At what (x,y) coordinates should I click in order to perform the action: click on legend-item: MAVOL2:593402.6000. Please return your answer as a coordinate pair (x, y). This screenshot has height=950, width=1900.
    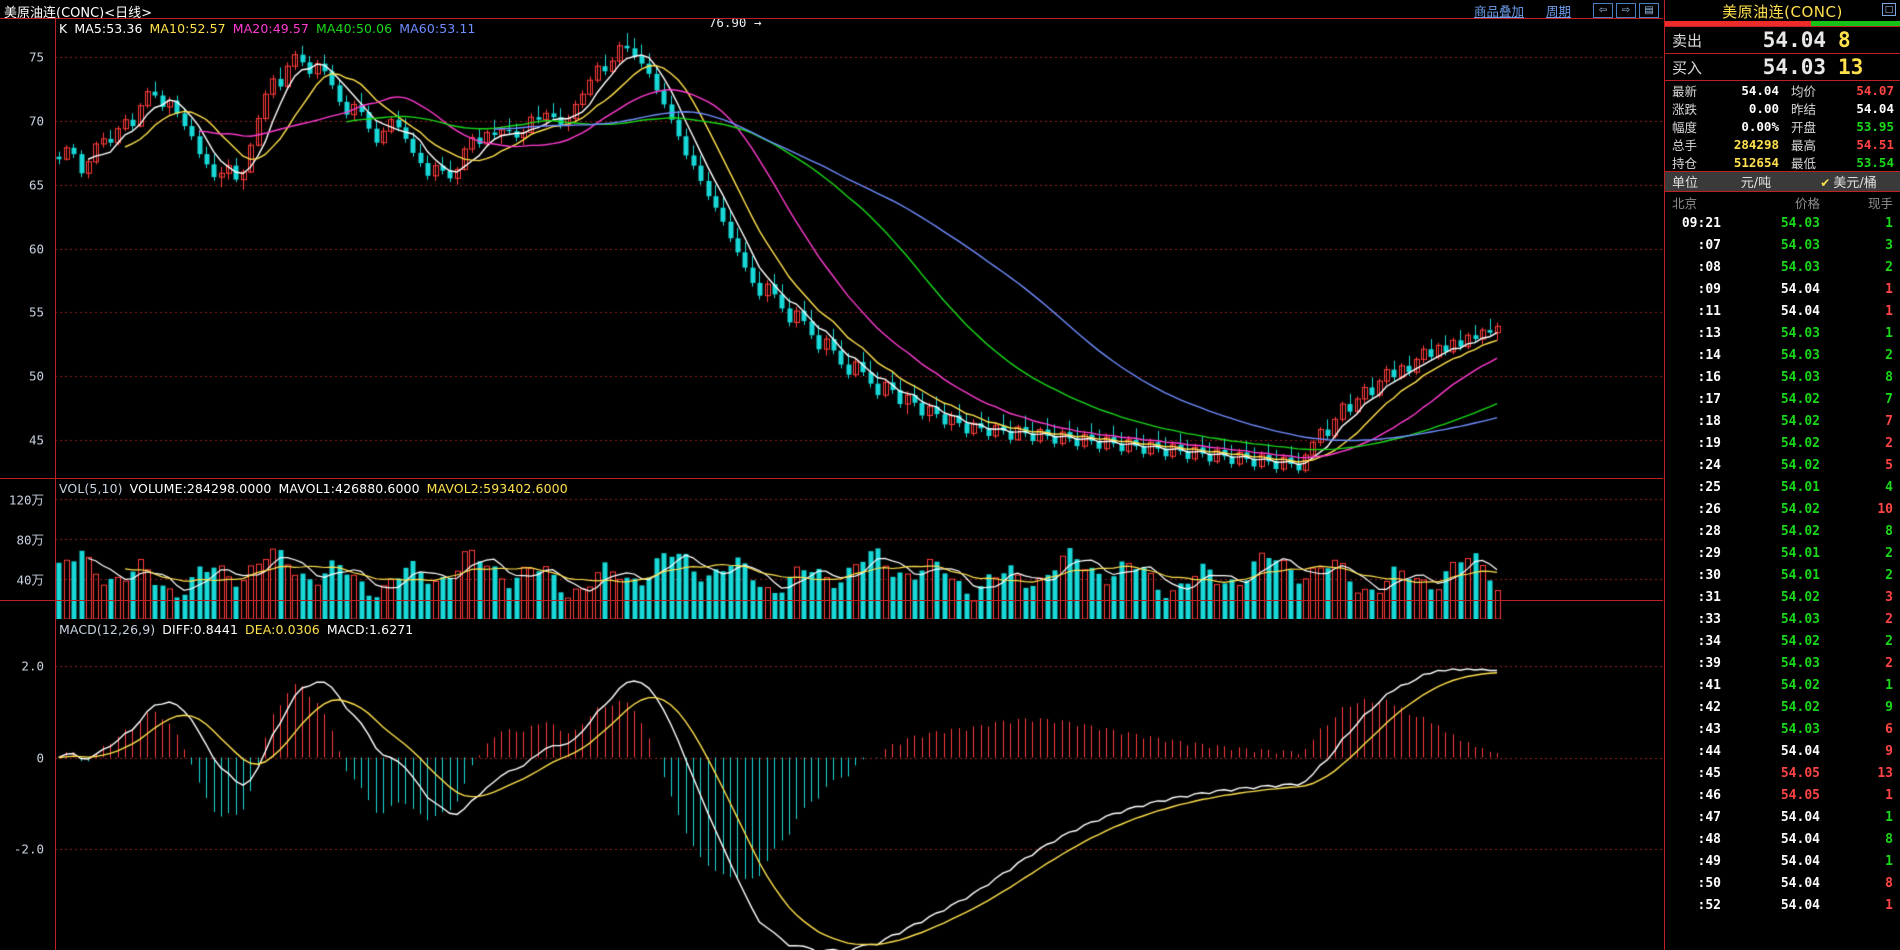
    Looking at the image, I should click on (497, 488).